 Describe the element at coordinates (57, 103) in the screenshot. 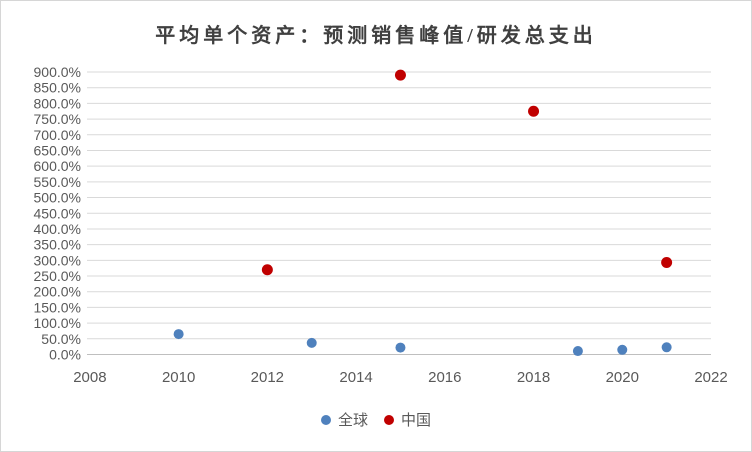

I see `y-tick-label: 800.0%` at that location.